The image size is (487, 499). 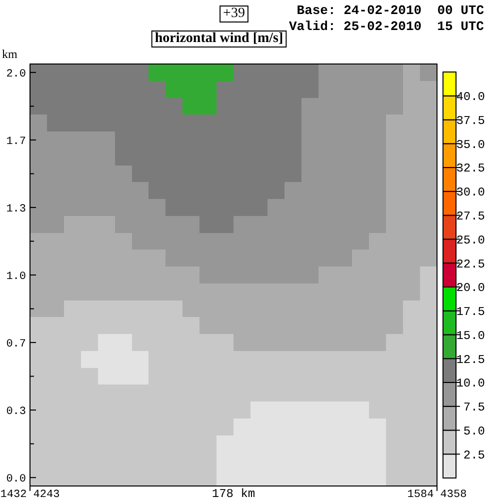 What do you see at coordinates (234, 13) in the screenshot?
I see `text: +39` at bounding box center [234, 13].